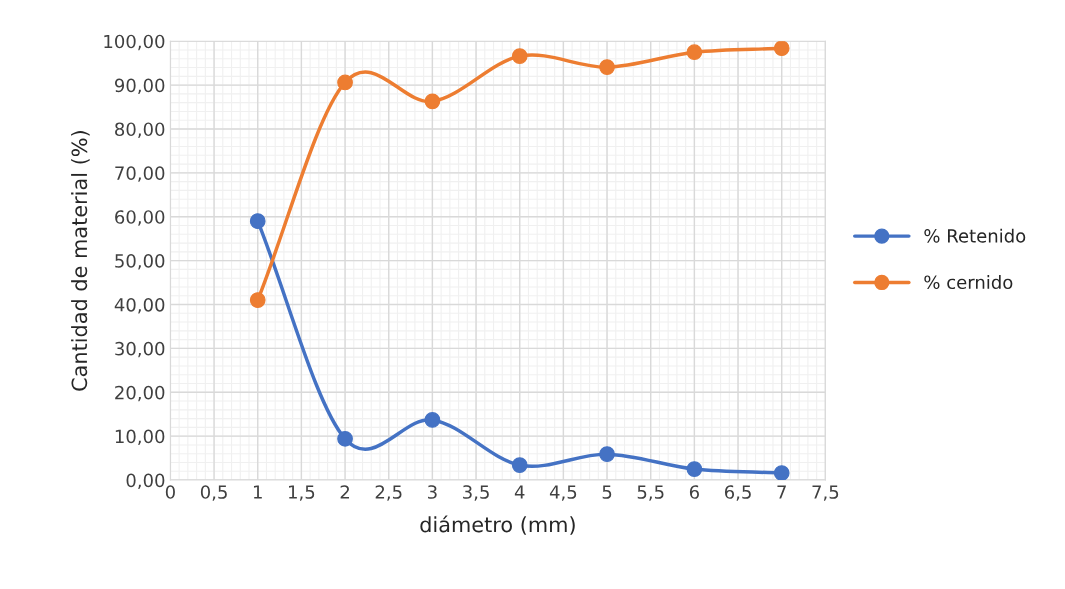  I want to click on y-tick-label: 40,00, so click(139, 305).